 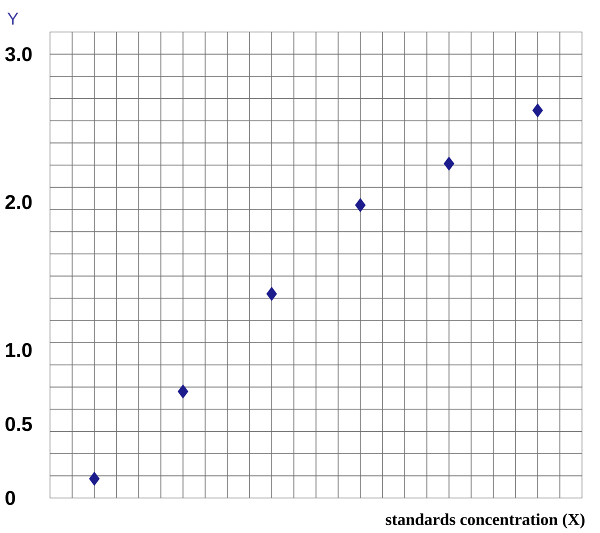 I want to click on y-tick-label: 3.0, so click(x=18, y=54).